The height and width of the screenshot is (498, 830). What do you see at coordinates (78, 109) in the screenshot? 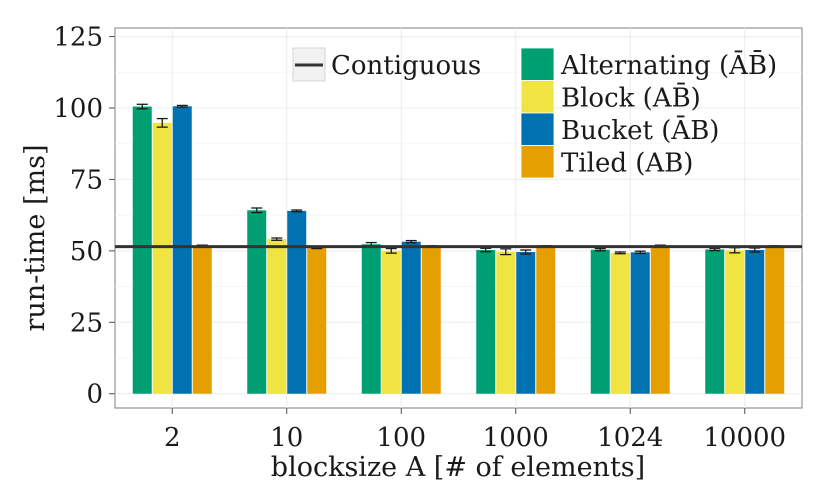
I see `y-tick-label: 100` at bounding box center [78, 109].